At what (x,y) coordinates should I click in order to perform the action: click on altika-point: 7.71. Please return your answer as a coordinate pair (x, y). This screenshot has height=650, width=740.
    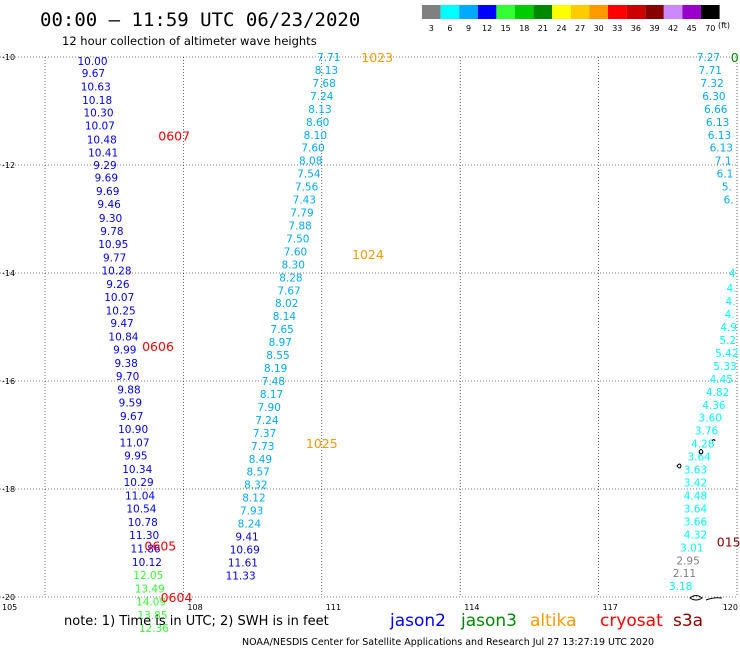
    Looking at the image, I should click on (328, 58).